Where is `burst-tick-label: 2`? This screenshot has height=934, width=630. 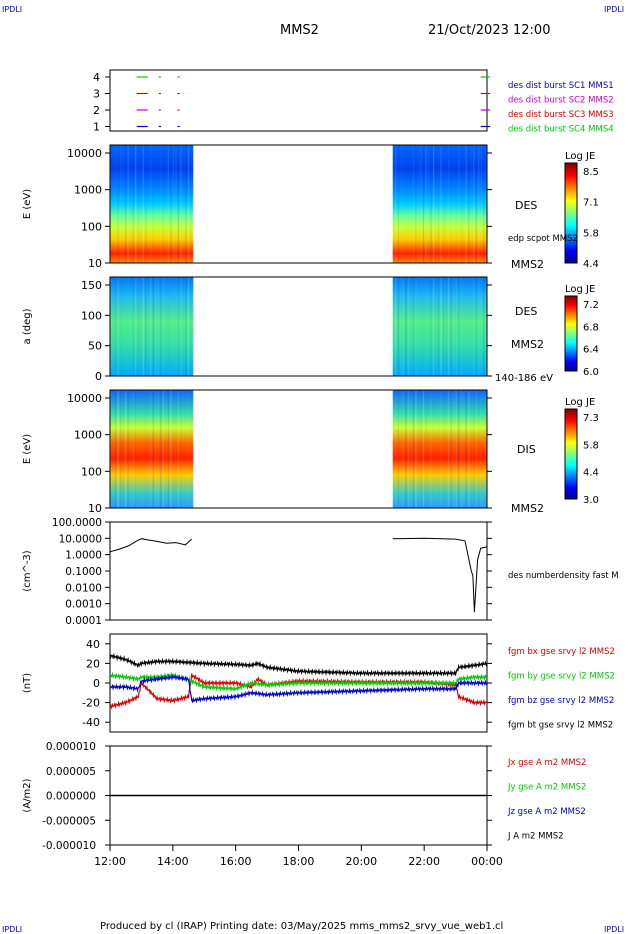 burst-tick-label: 2 is located at coordinates (96, 110).